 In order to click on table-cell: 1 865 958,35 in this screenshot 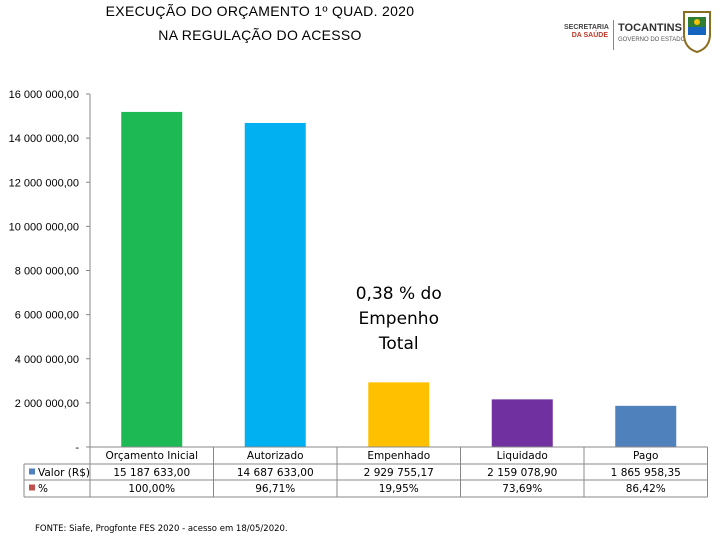, I will do `click(646, 473)`.